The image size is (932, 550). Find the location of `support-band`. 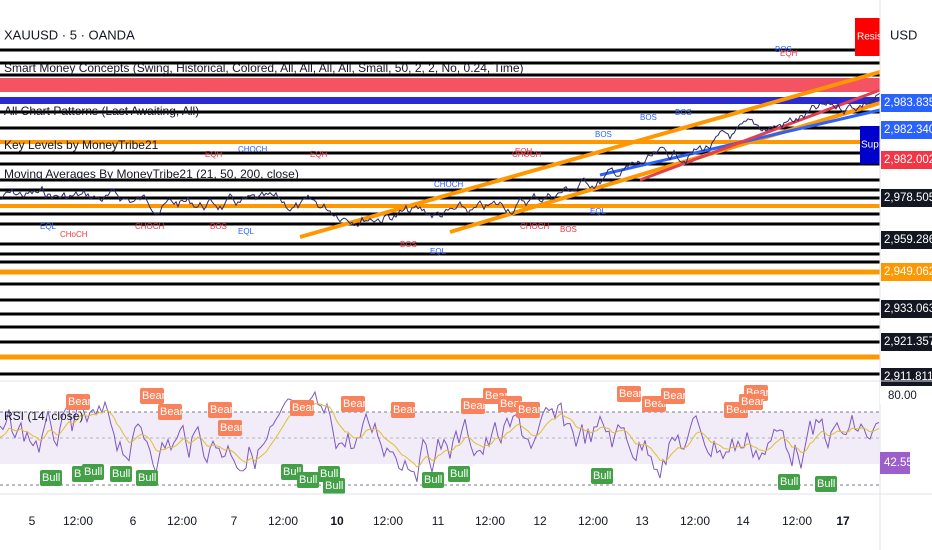

support-band is located at coordinates (440, 100).